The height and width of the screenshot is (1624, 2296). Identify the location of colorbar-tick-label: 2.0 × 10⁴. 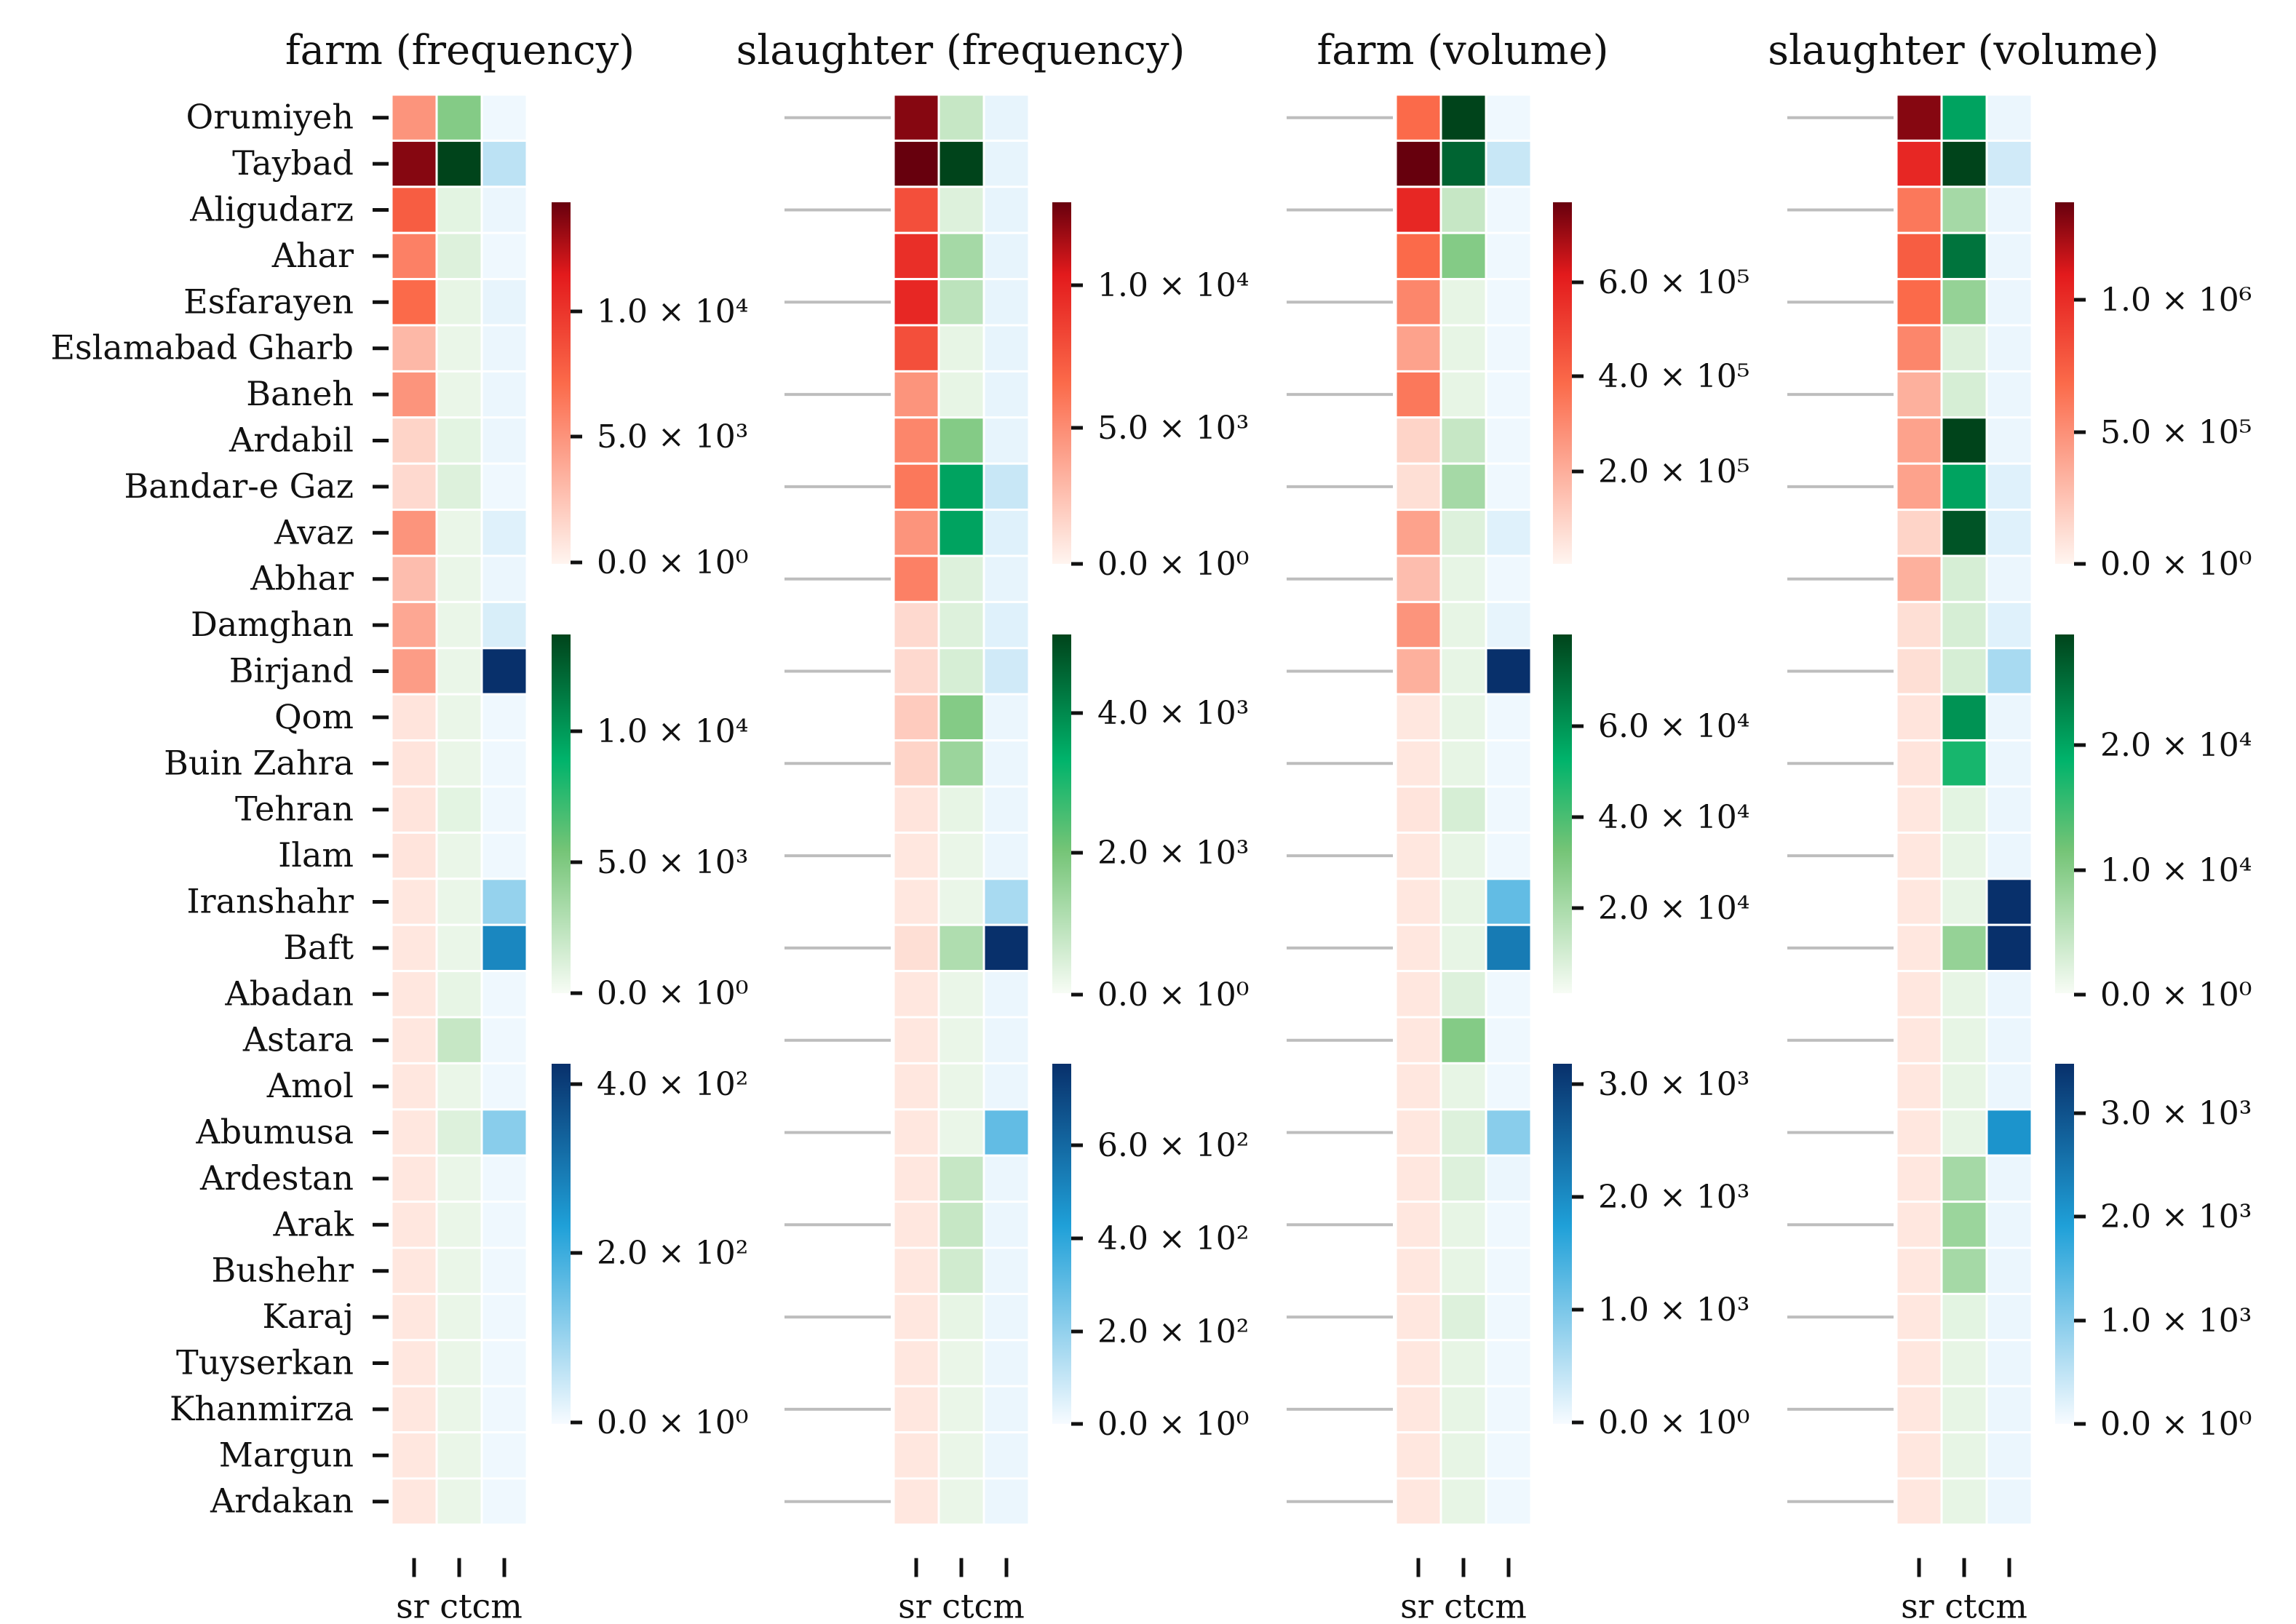
(2176, 745).